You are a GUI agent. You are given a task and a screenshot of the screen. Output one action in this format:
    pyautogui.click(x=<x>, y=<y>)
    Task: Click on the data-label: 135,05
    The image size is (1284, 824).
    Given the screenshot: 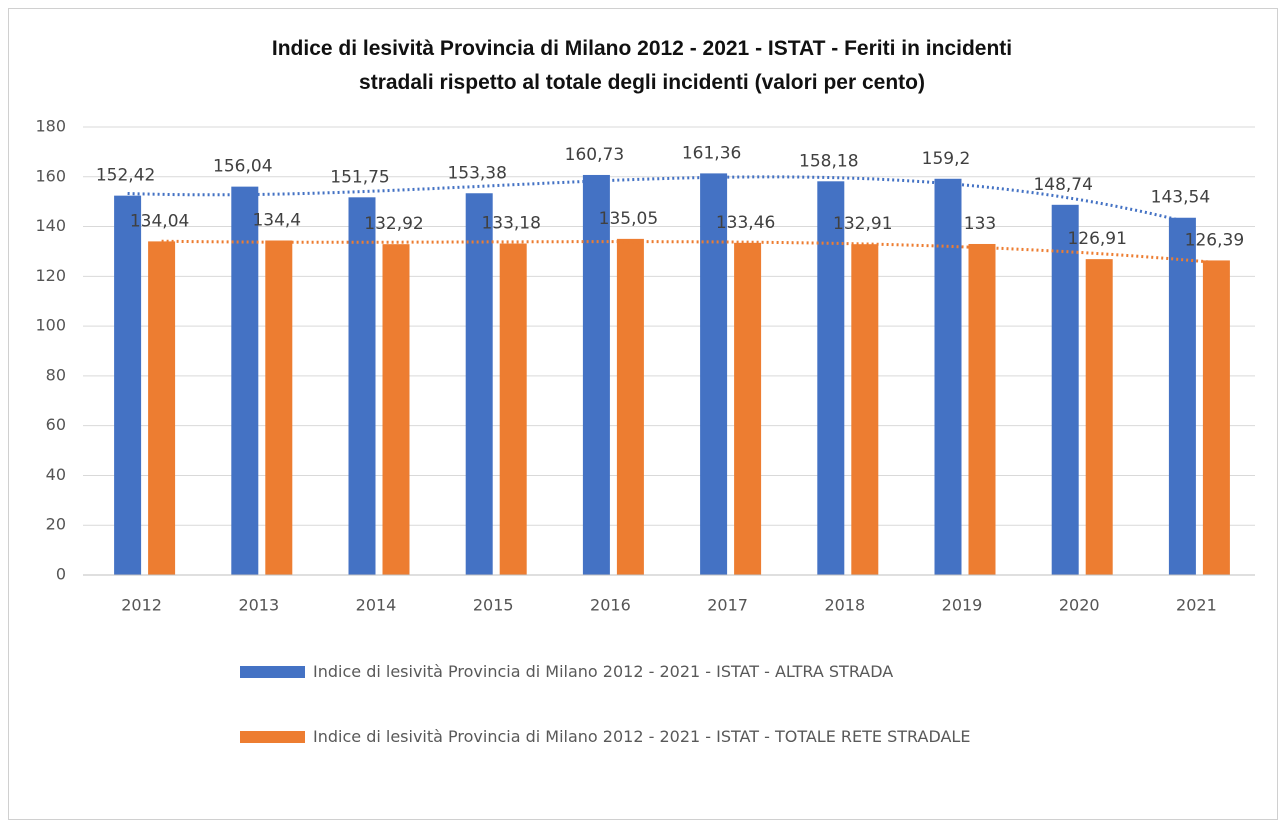 What is the action you would take?
    pyautogui.click(x=628, y=219)
    